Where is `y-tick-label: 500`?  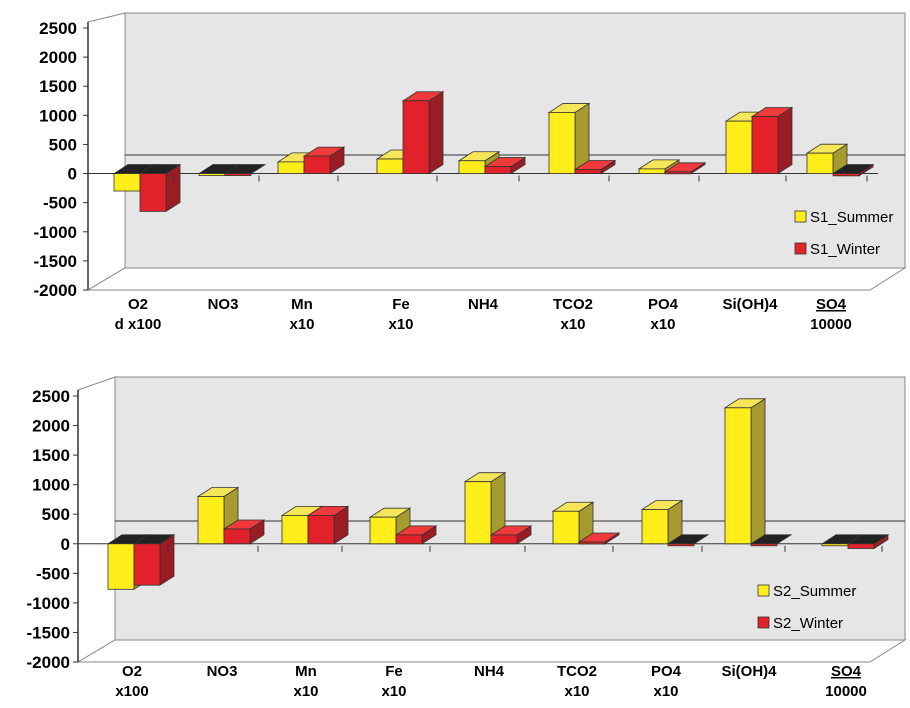
y-tick-label: 500 is located at coordinates (63, 144).